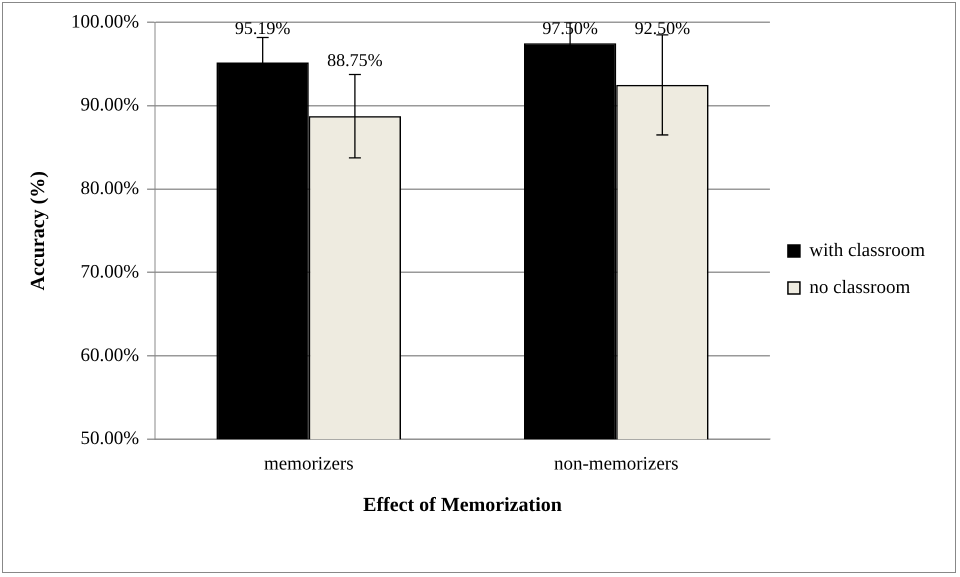 The height and width of the screenshot is (577, 960). What do you see at coordinates (462, 505) in the screenshot?
I see `x-axis-title: Effect of Memorization` at bounding box center [462, 505].